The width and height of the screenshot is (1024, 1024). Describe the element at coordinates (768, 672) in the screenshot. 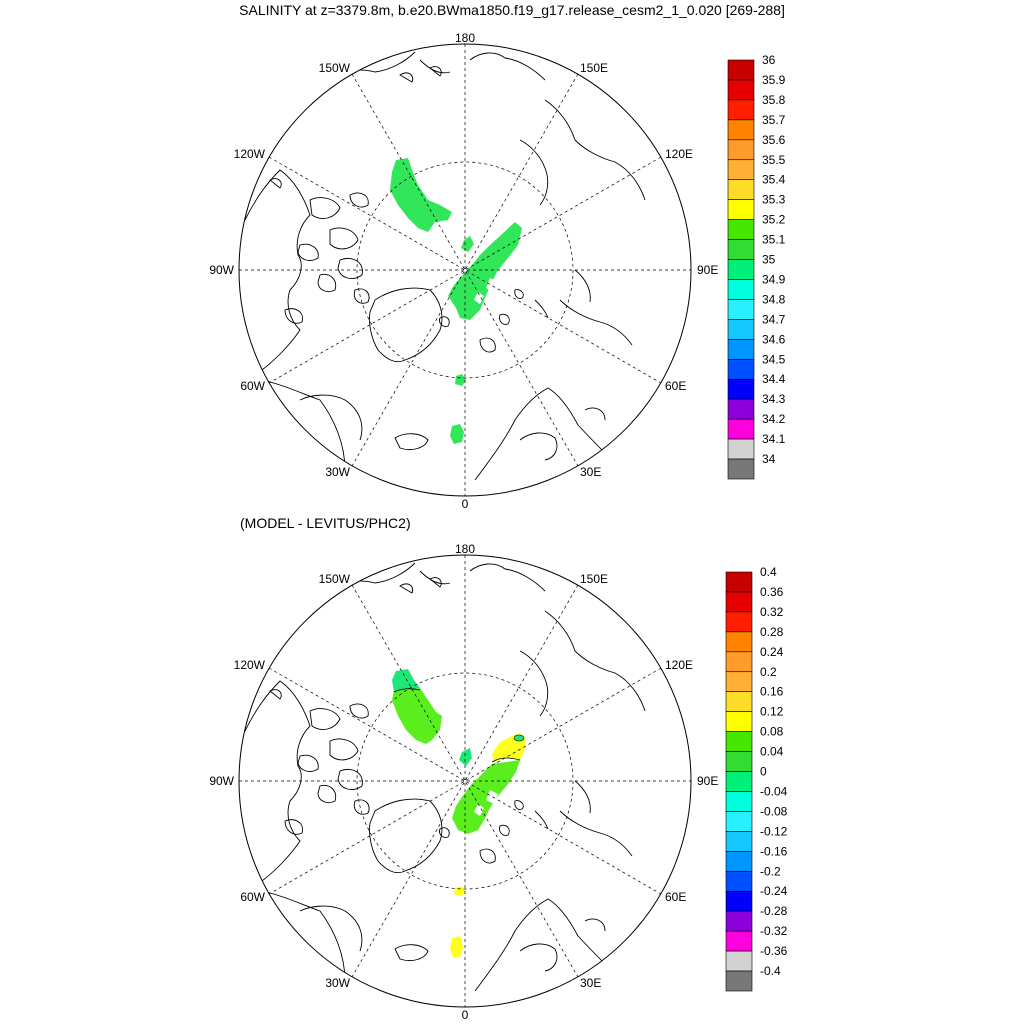

I see `colorbar-tick-label: 0.2` at that location.